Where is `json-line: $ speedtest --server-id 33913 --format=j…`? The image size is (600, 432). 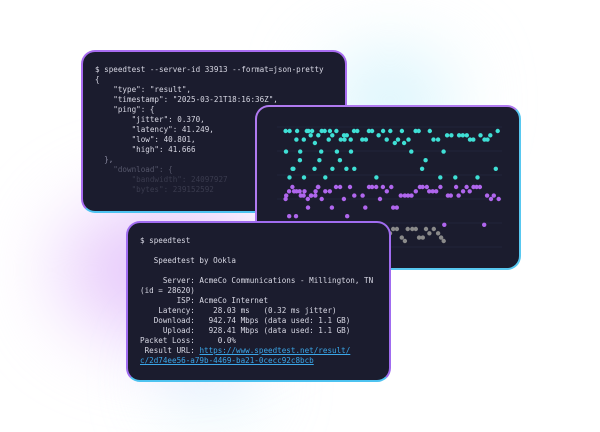
json-line: $ speedtest --server-id 33913 --format=j… is located at coordinates (209, 69).